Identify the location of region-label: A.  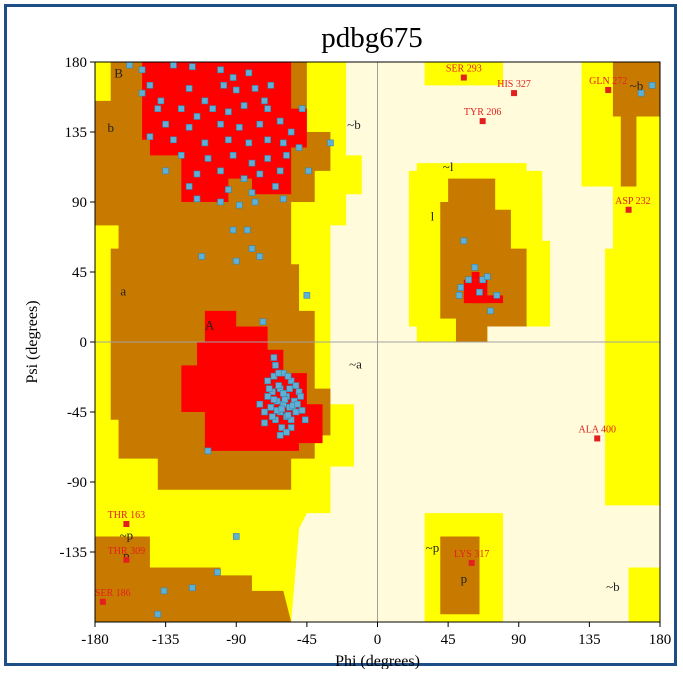
(210, 325).